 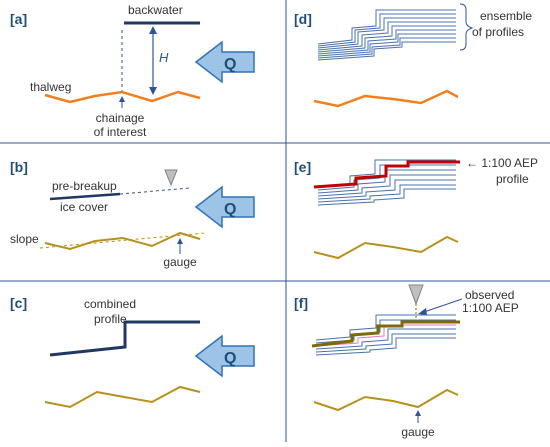 What do you see at coordinates (490, 308) in the screenshot?
I see `aep-label-f: 1:100 AEP` at bounding box center [490, 308].